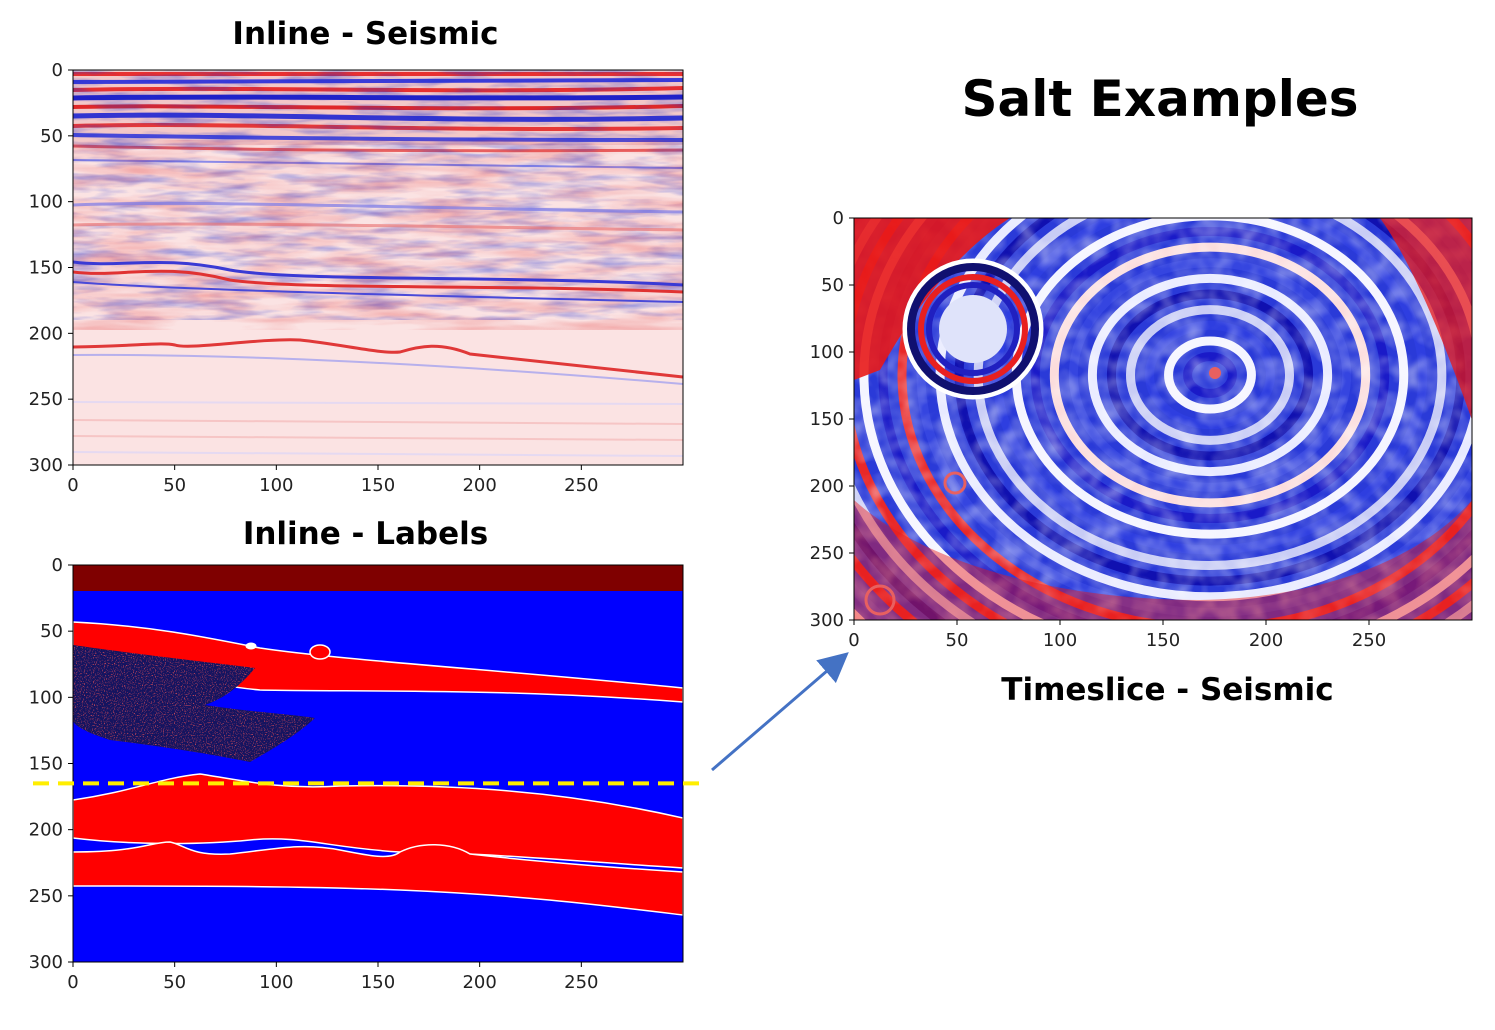 The height and width of the screenshot is (1030, 1495). What do you see at coordinates (365, 534) in the screenshot?
I see `inline-labels-title: Inline - Labels` at bounding box center [365, 534].